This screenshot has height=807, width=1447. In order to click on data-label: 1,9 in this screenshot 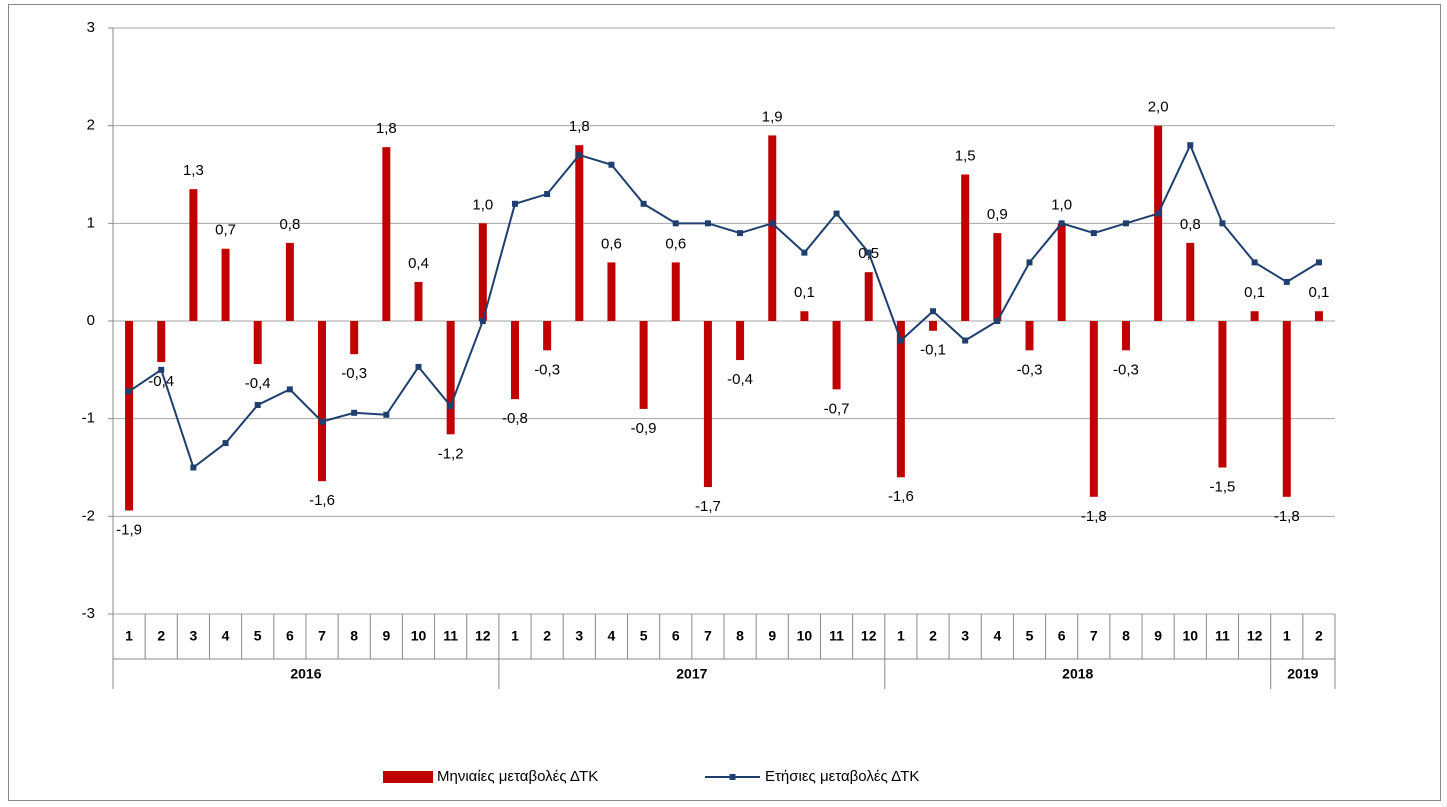, I will do `click(772, 116)`.